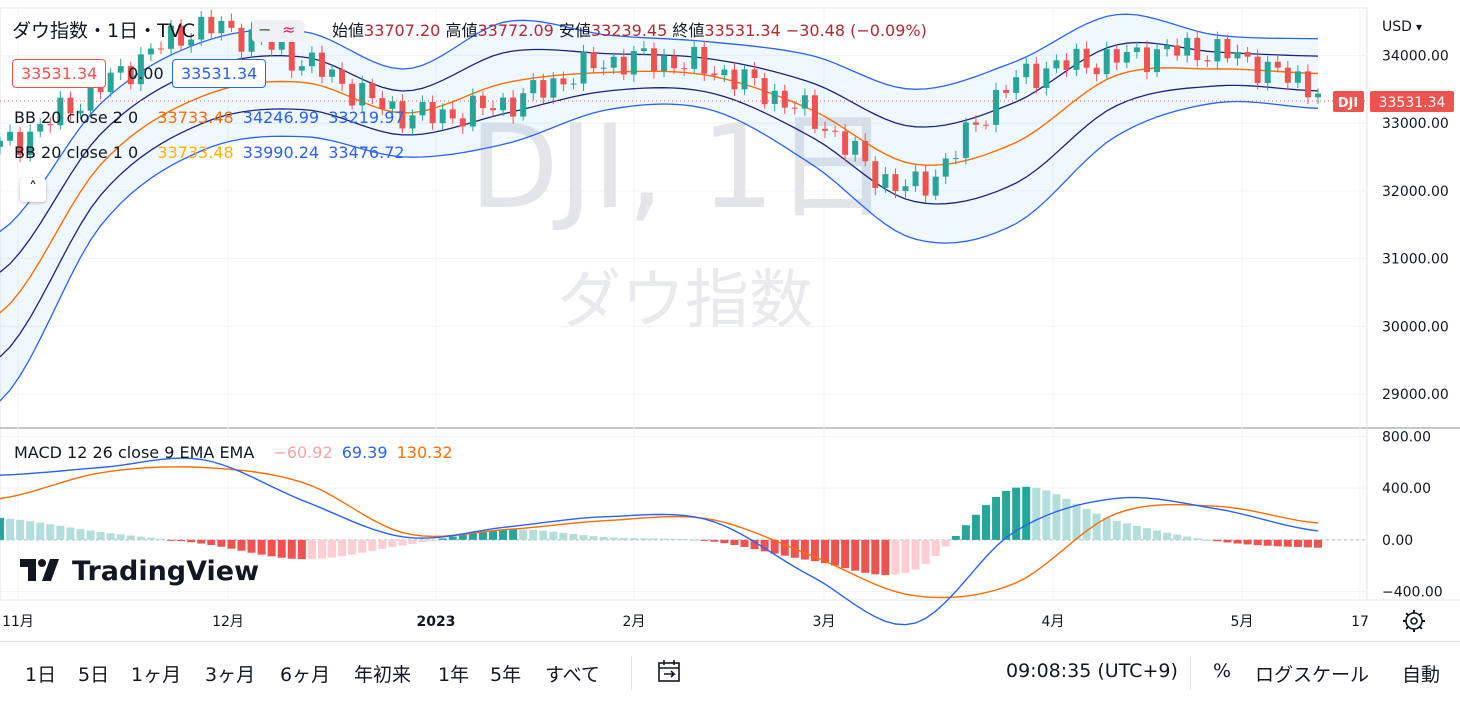  I want to click on currency-label: USD, so click(1397, 27).